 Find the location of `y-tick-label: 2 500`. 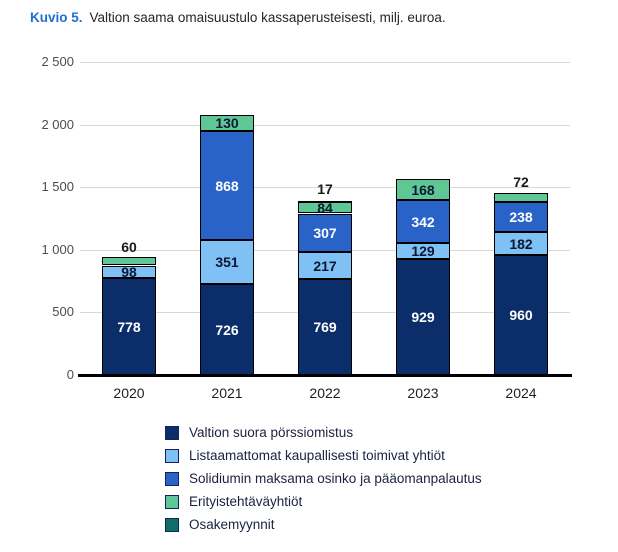

y-tick-label: 2 500 is located at coordinates (57, 61).